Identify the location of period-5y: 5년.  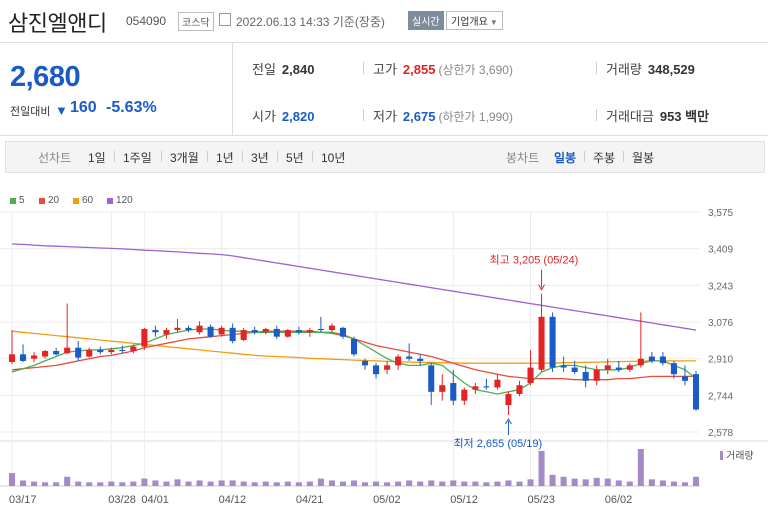
(295, 158).